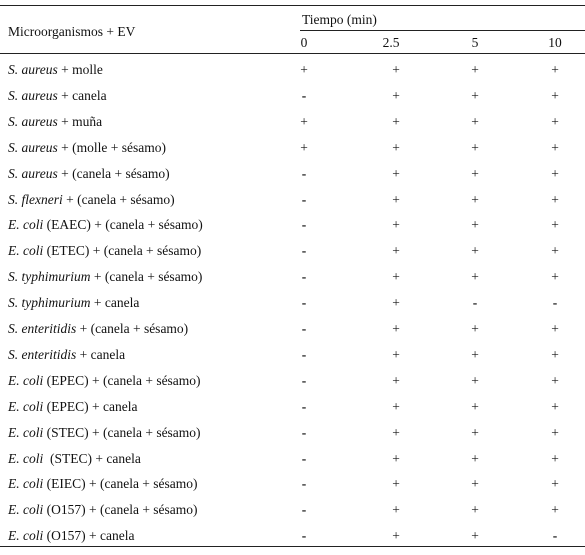 This screenshot has height=555, width=585. Describe the element at coordinates (103, 510) in the screenshot. I see `row-label: E. coli (O157) + (canela + sésamo)` at that location.